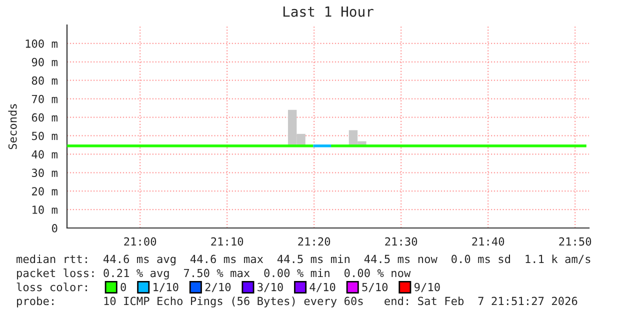 The width and height of the screenshot is (617, 310). Describe the element at coordinates (45, 191) in the screenshot. I see `y-tick-label: 20 m` at that location.